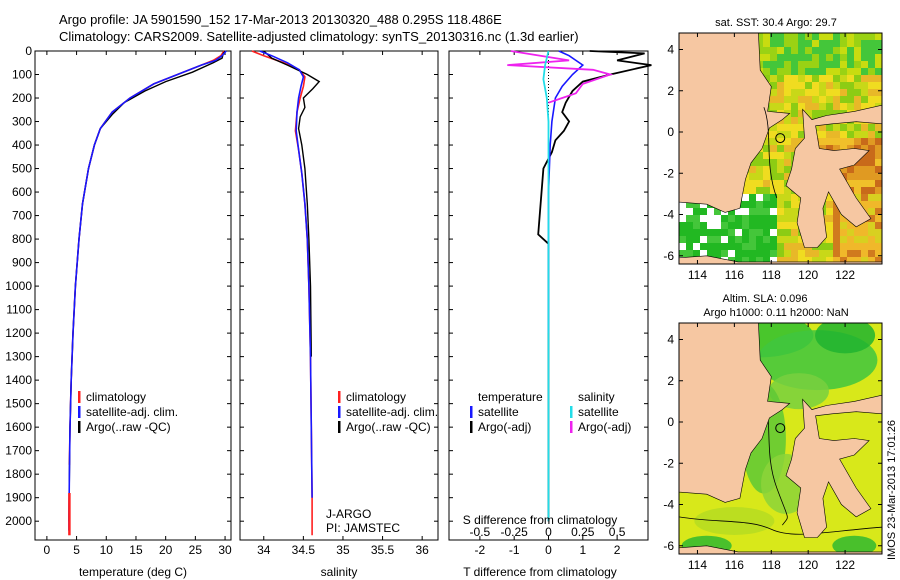 The width and height of the screenshot is (900, 580). I want to click on map-frame, so click(780, 148).